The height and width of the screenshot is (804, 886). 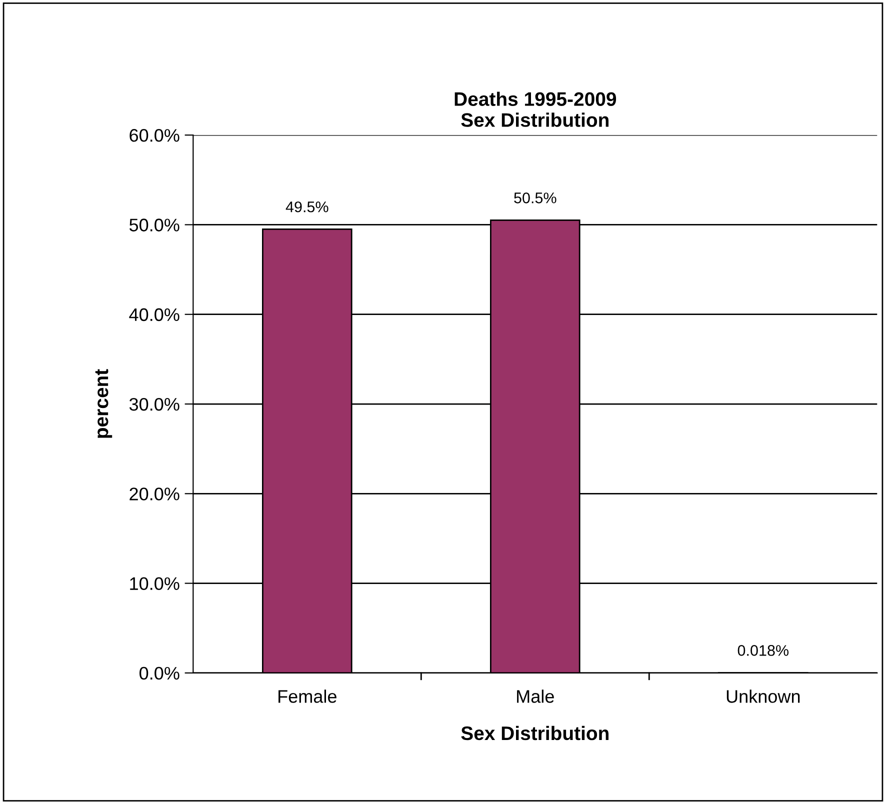 What do you see at coordinates (154, 225) in the screenshot?
I see `y-tick-label: 50.0%` at bounding box center [154, 225].